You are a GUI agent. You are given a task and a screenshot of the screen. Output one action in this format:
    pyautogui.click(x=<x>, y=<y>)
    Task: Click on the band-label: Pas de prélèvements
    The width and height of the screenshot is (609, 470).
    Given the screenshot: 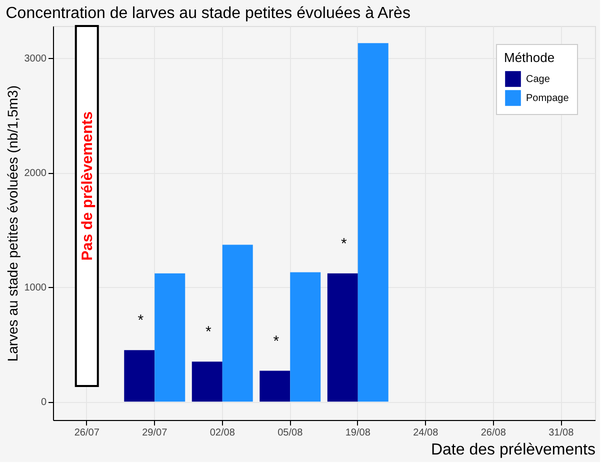 What is the action you would take?
    pyautogui.click(x=87, y=186)
    